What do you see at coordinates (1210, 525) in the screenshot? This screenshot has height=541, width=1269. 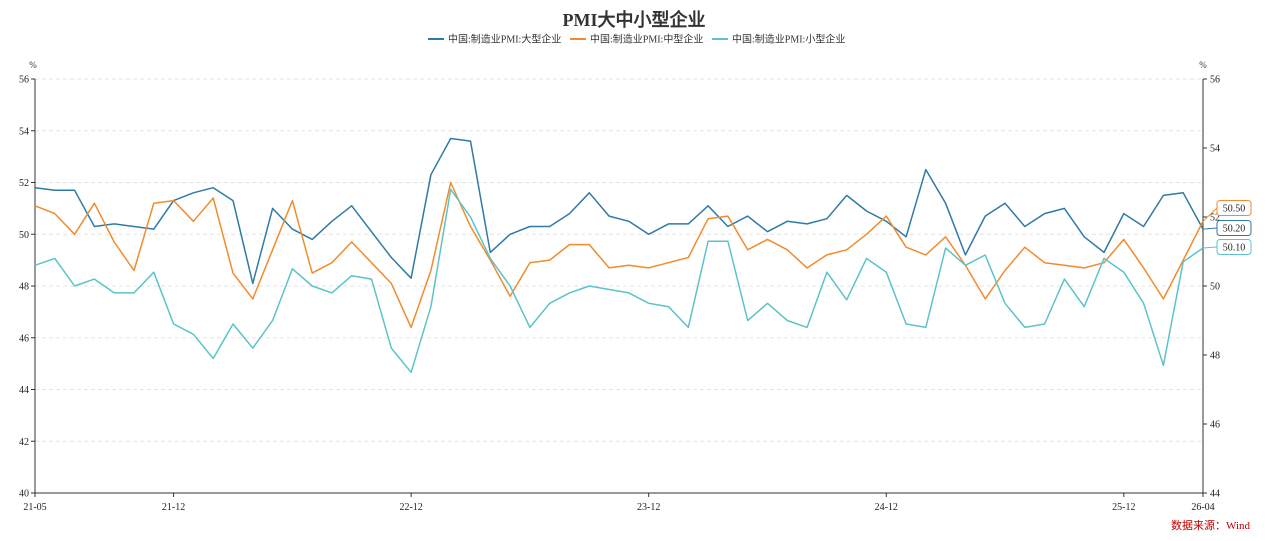 I see `source-note: 数据来源：Wind` at bounding box center [1210, 525].